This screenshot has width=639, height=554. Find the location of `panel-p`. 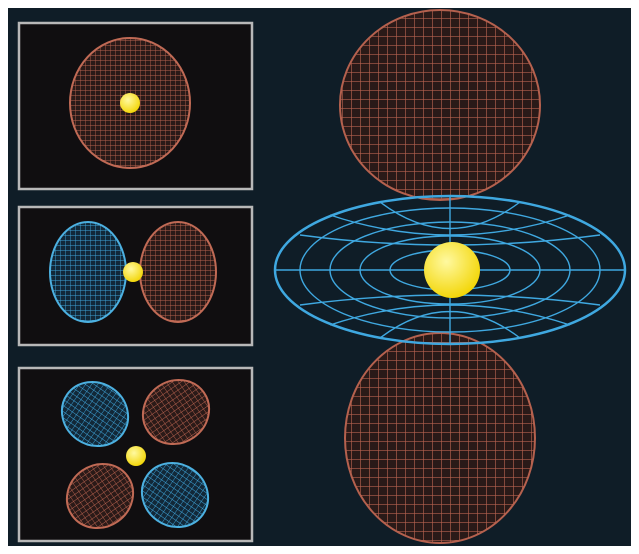

panel-p is located at coordinates (135, 276).